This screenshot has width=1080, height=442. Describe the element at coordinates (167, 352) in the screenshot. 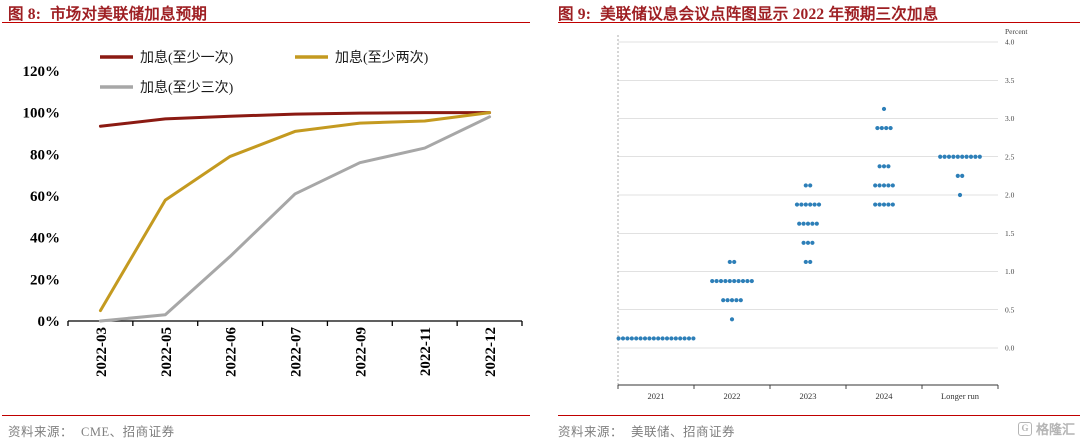

I see `x-tick-label: 2022-05` at that location.